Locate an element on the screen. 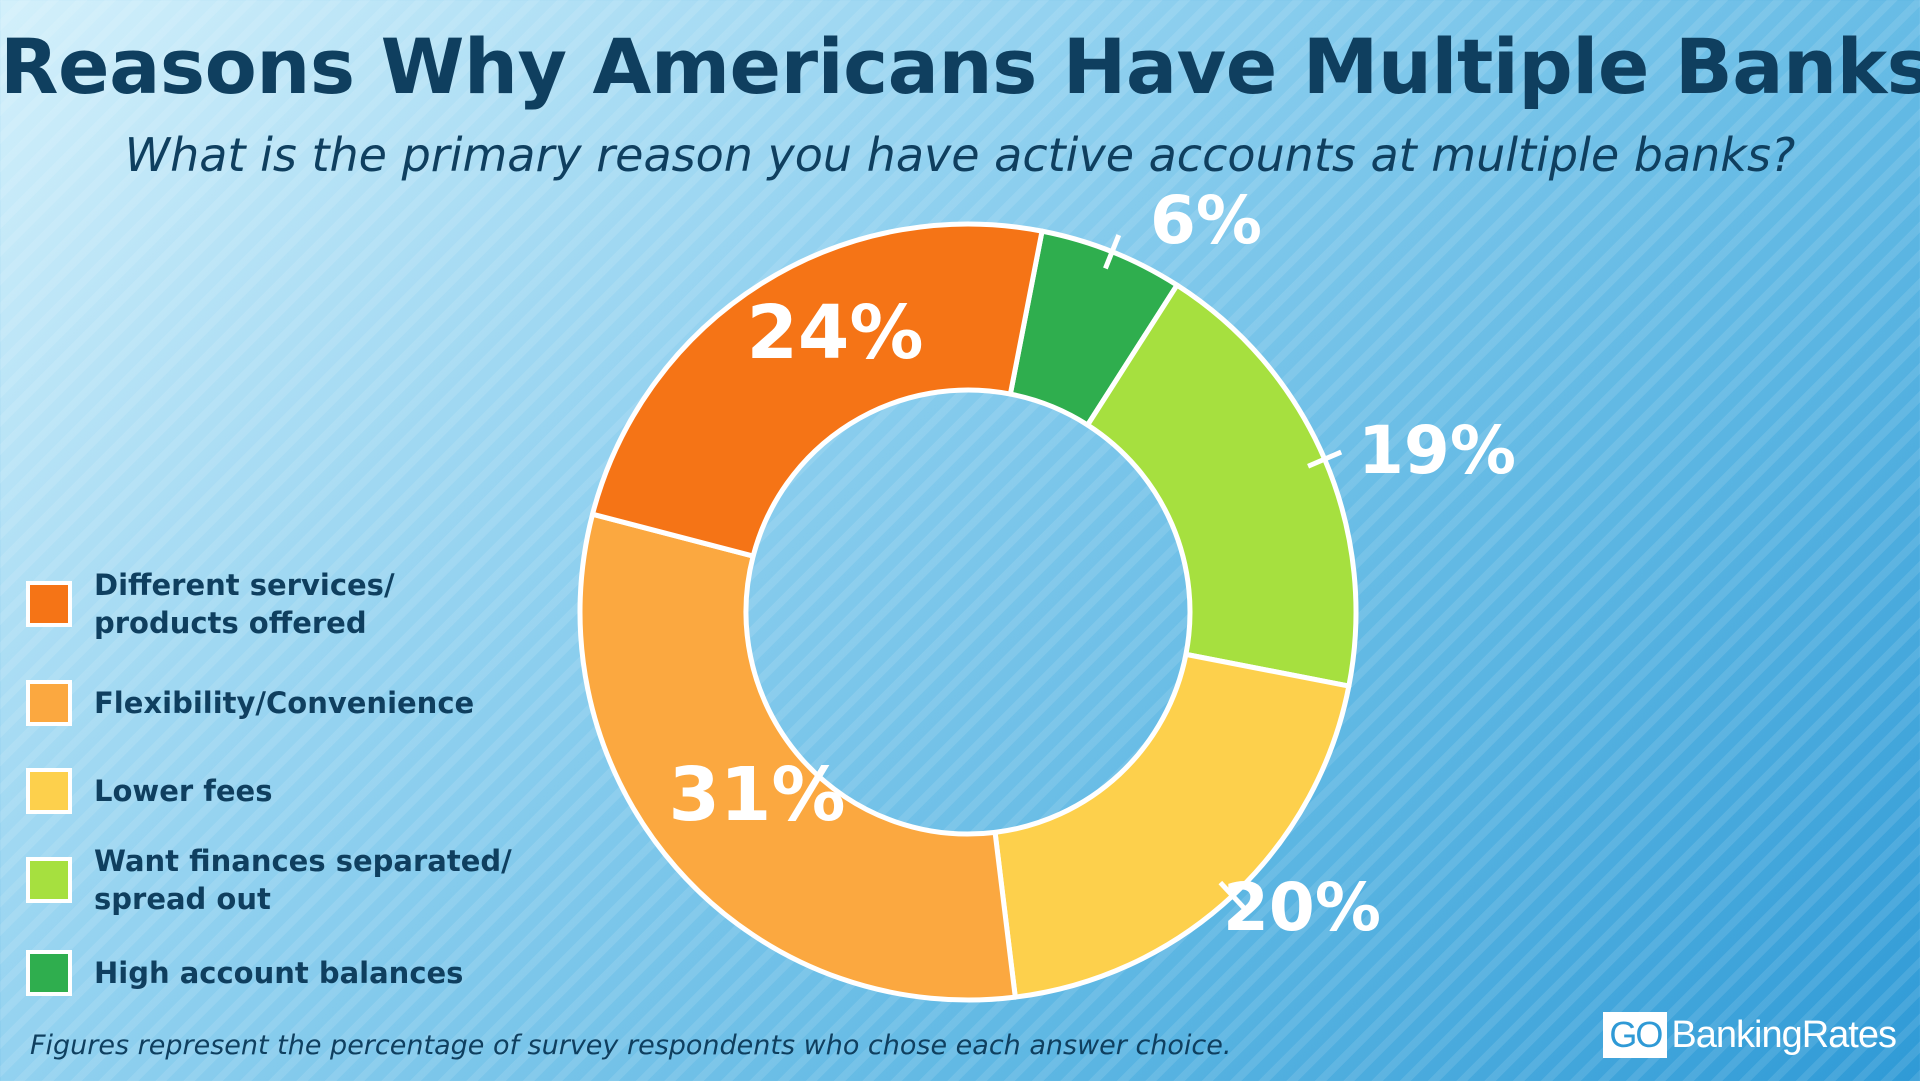  logo-go-mark: GO is located at coordinates (1635, 1035).